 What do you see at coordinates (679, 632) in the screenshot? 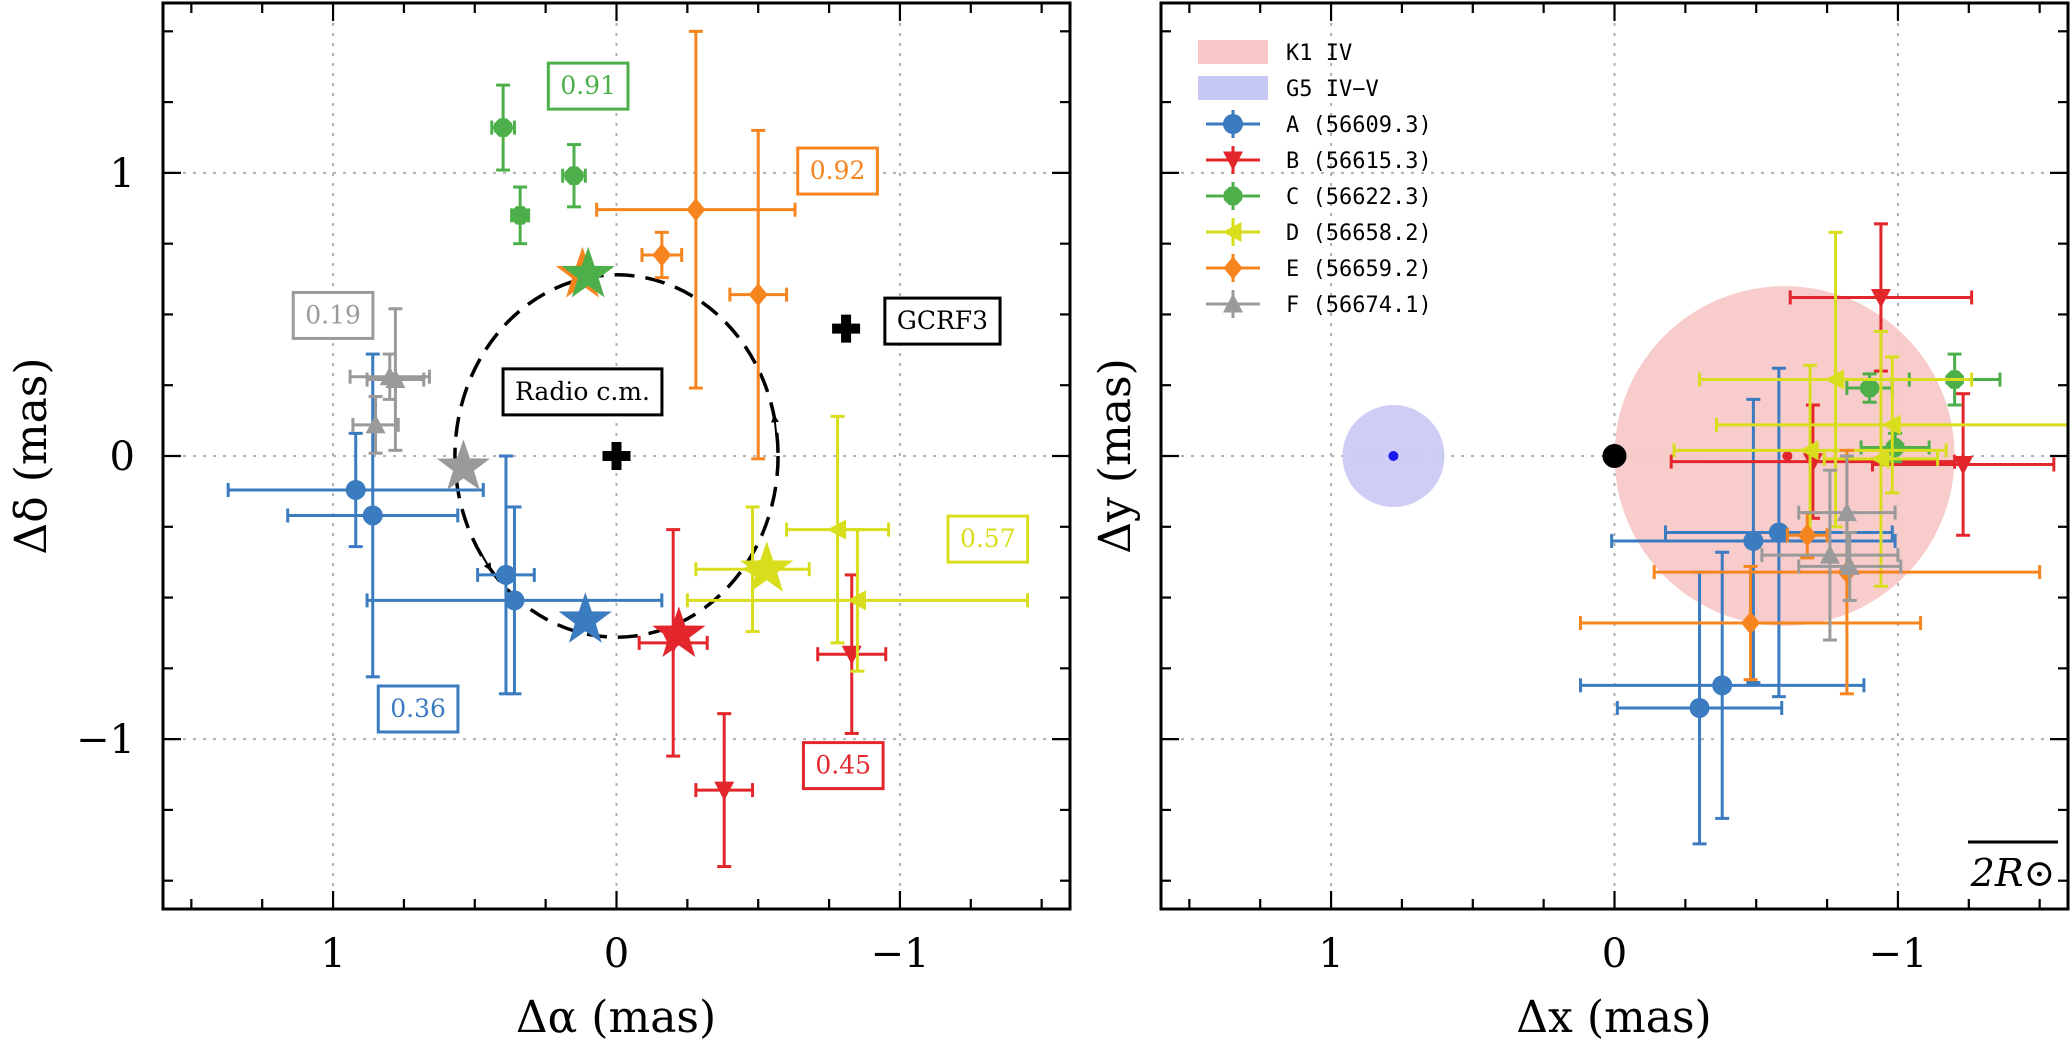
I see `star-marker-B` at bounding box center [679, 632].